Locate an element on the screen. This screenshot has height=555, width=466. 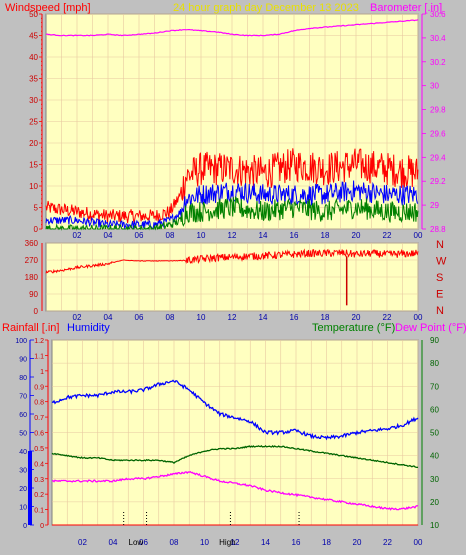
temp-y-tick-30: 30 is located at coordinates (434, 479).